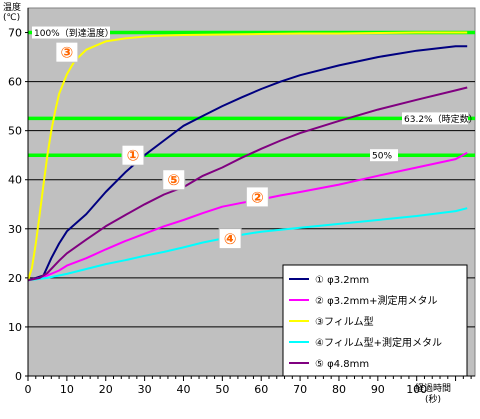 This screenshot has width=480, height=419. Describe the element at coordinates (261, 389) in the screenshot. I see `x-tick-label-6: 60` at that location.